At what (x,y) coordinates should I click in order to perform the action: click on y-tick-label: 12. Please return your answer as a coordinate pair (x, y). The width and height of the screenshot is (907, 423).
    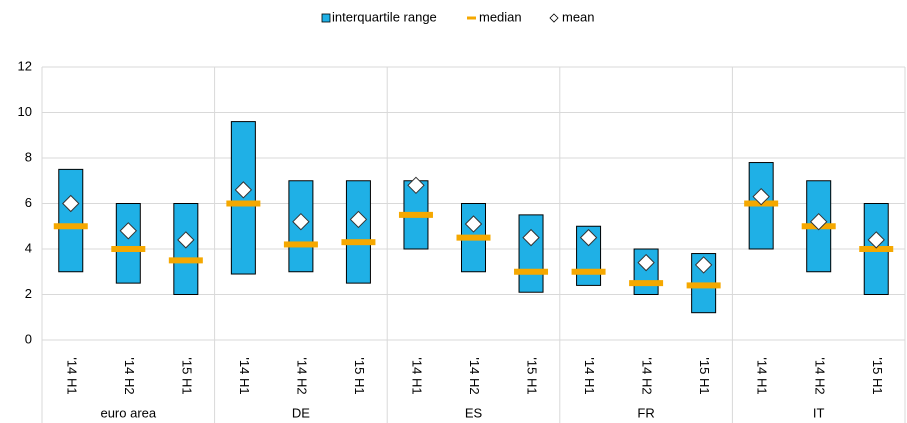
    Looking at the image, I should click on (25, 65).